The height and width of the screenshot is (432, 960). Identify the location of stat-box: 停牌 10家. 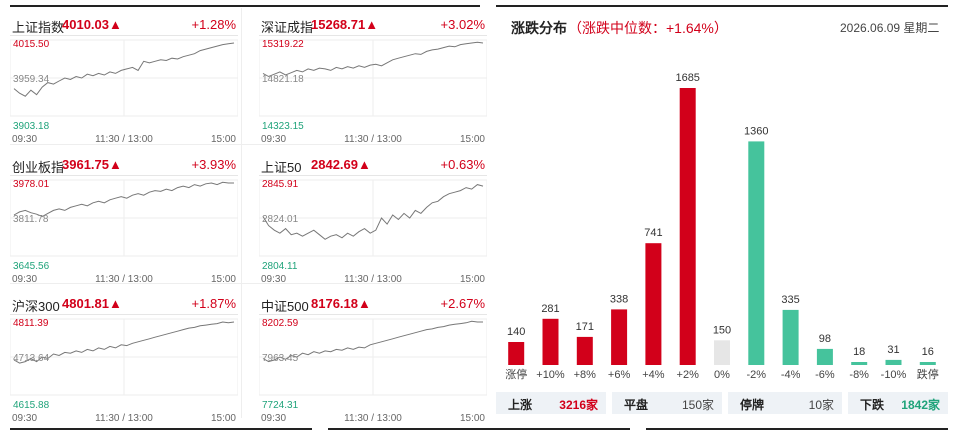
(785, 403).